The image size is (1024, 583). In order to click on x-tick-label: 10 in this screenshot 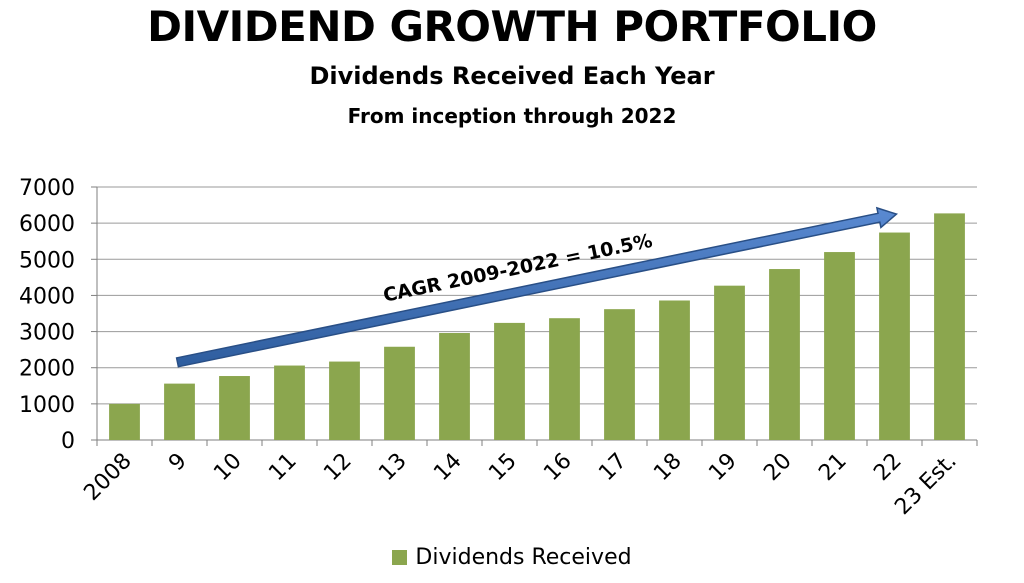, I will do `click(227, 467)`.